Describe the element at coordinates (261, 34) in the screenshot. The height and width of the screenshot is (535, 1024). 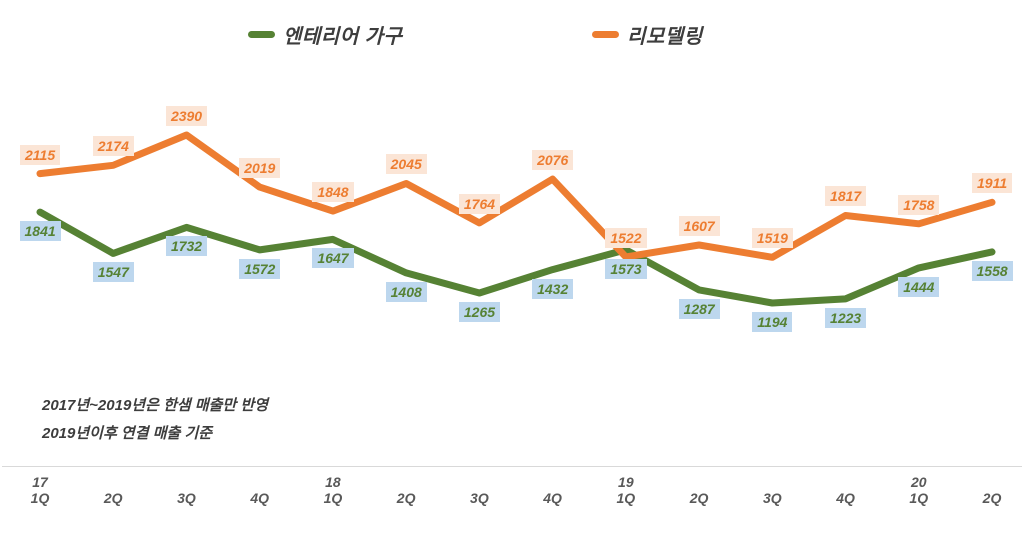
I see `legend-swatch-furniture` at that location.